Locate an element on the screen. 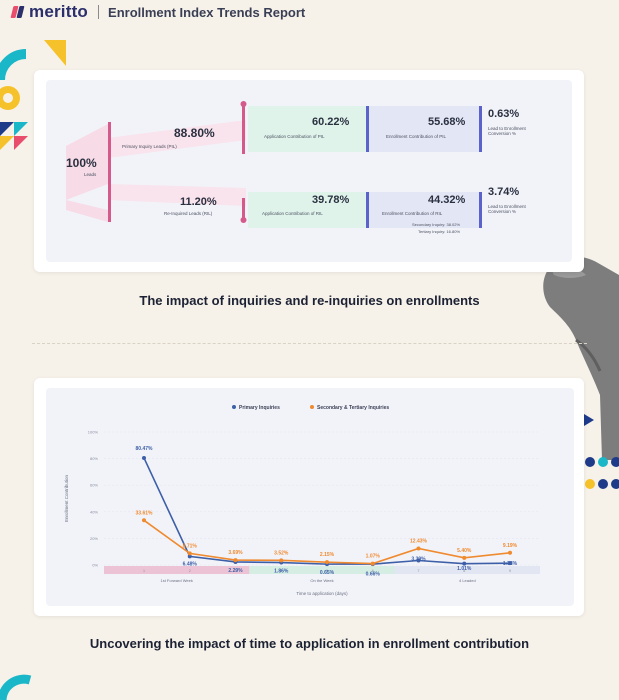  leads-label: Leads is located at coordinates (90, 174).